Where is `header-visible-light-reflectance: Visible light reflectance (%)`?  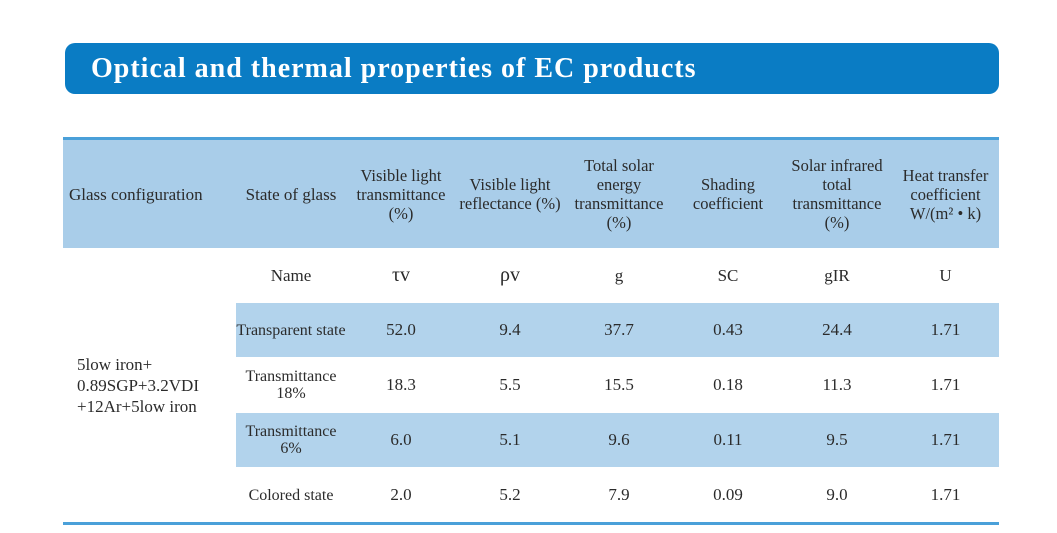
header-visible-light-reflectance: Visible light reflectance (%) is located at coordinates (510, 193).